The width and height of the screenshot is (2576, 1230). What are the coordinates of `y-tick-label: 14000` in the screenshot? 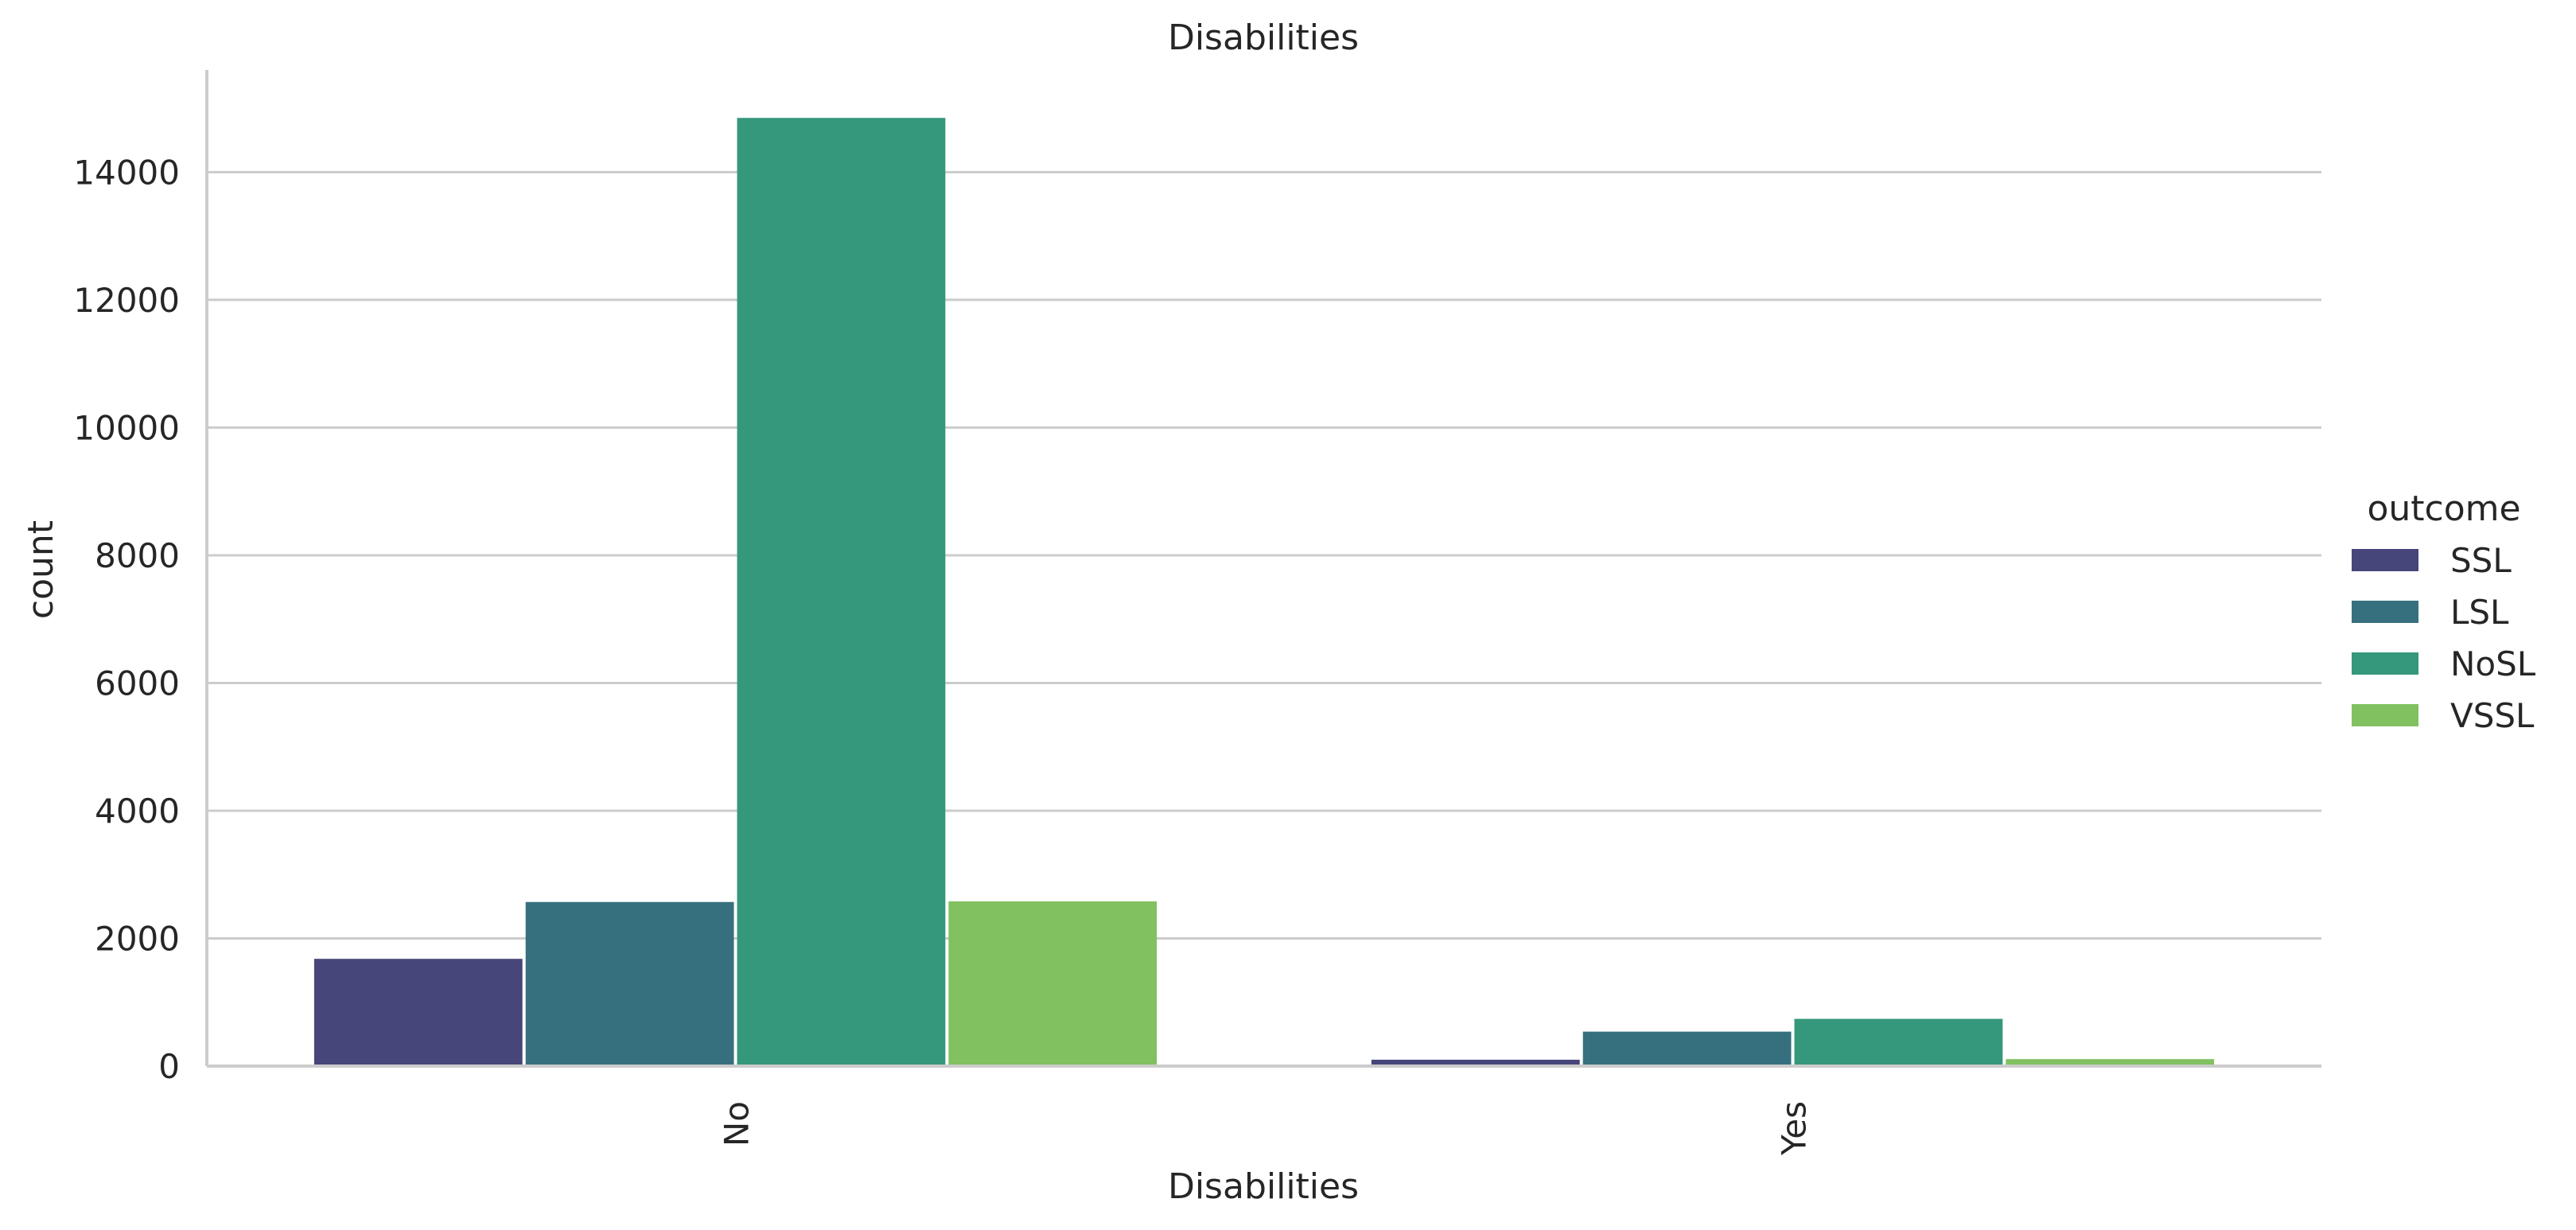 It's located at (127, 172).